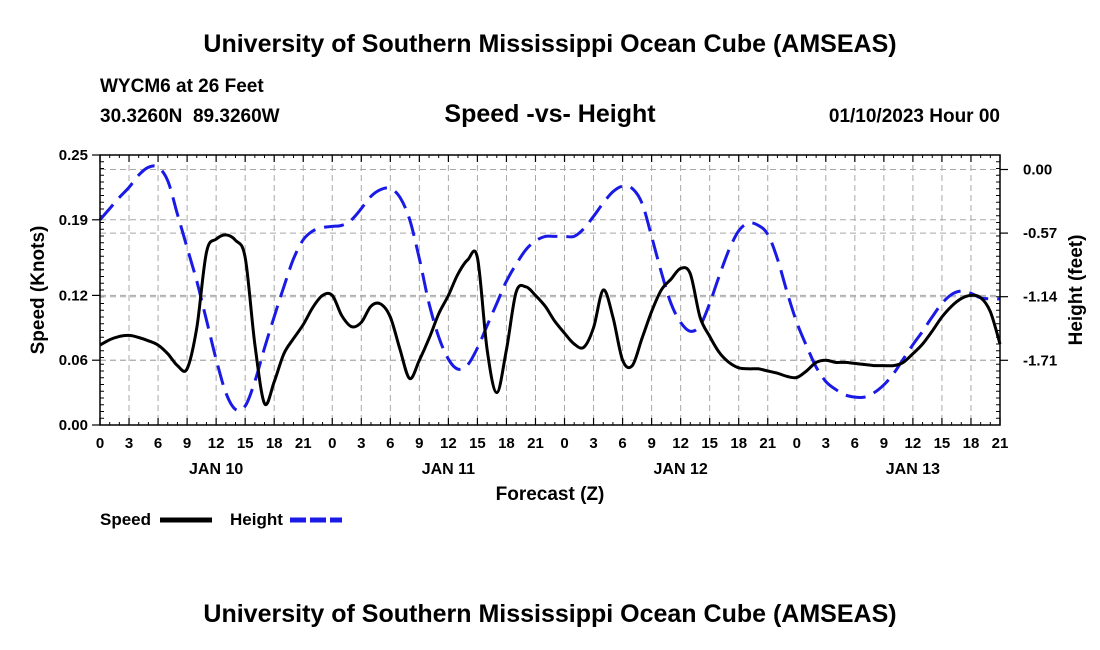  I want to click on legend-label-height: Height, so click(256, 519).